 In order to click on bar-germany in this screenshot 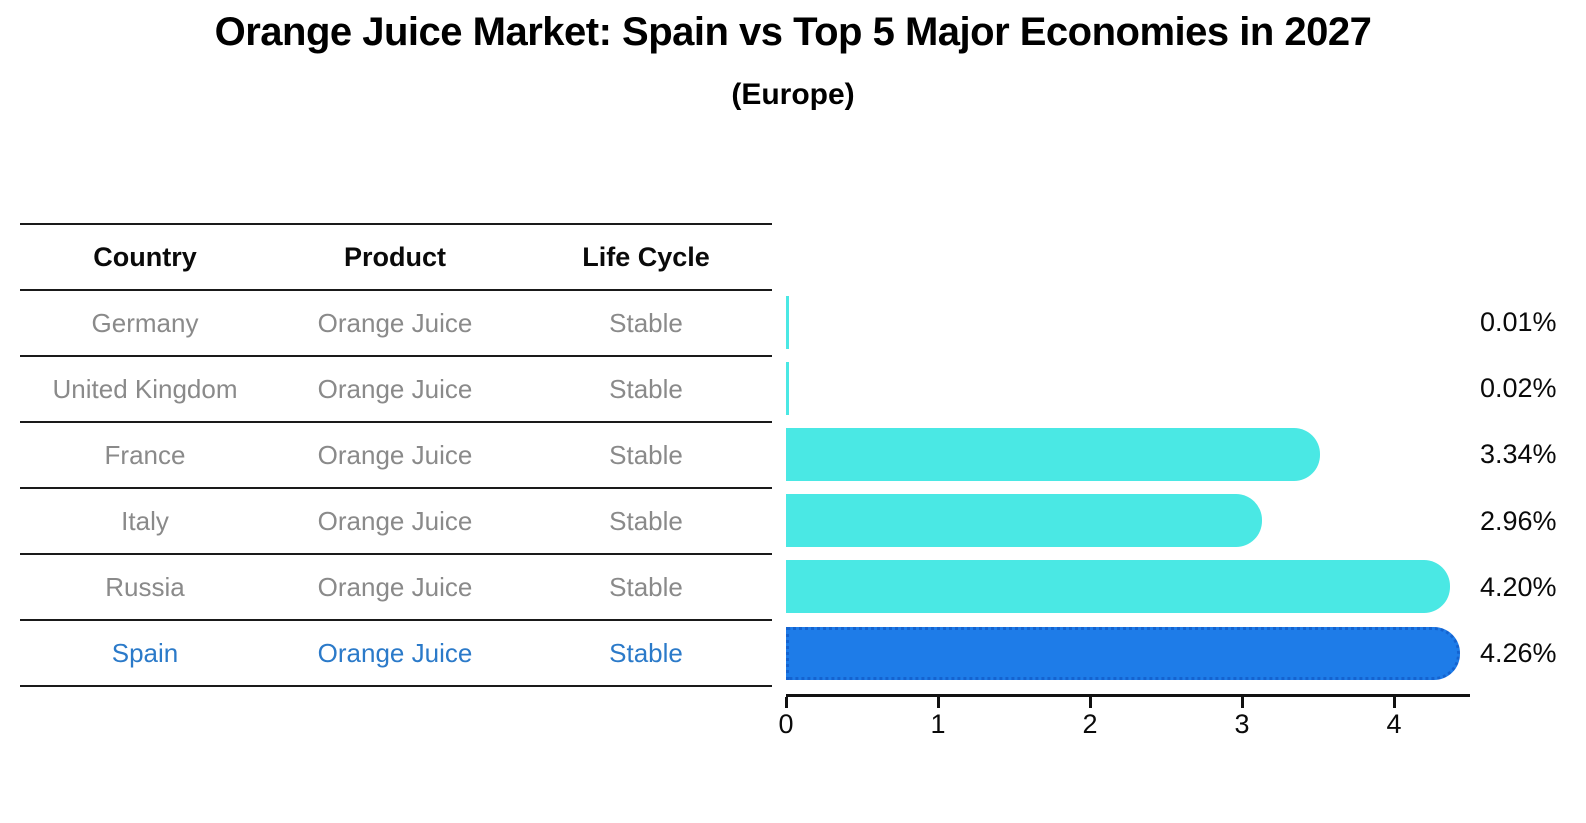, I will do `click(787, 322)`.